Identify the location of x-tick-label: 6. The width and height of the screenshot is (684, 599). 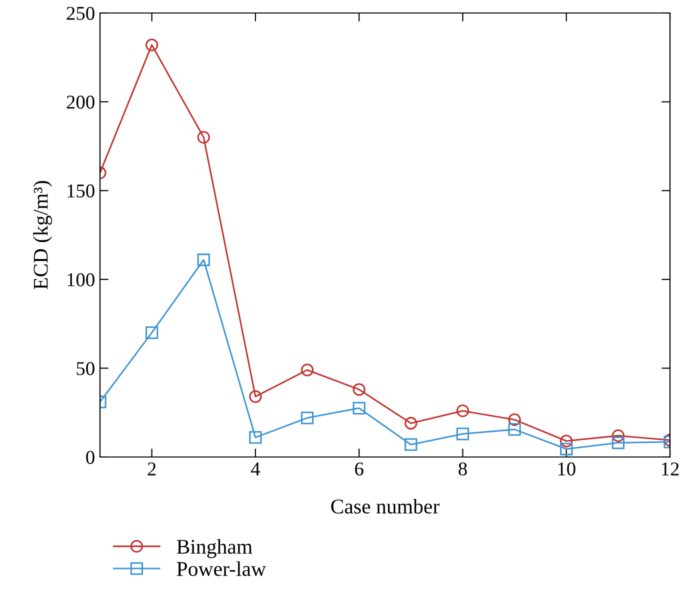
(359, 469).